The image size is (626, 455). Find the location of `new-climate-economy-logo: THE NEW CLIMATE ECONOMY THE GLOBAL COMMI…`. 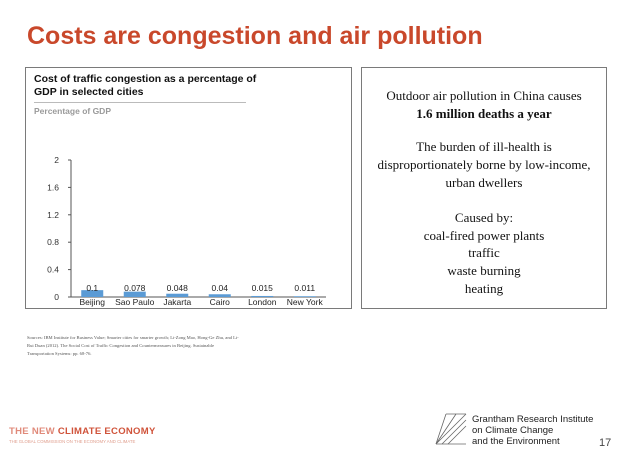

new-climate-economy-logo: THE NEW CLIMATE ECONOMY THE GLOBAL COMMI… is located at coordinates (82, 435).